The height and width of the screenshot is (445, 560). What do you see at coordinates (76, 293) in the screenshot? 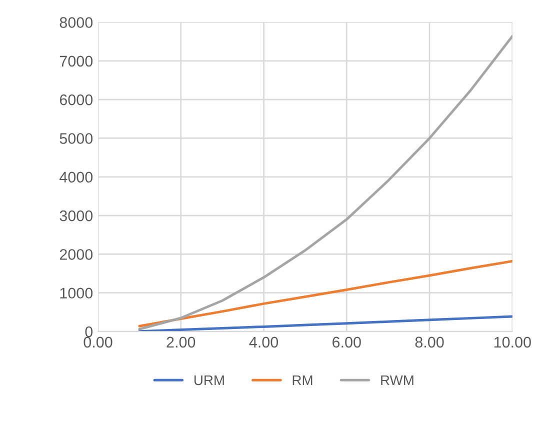
I see `y-tick-label: 1000` at bounding box center [76, 293].